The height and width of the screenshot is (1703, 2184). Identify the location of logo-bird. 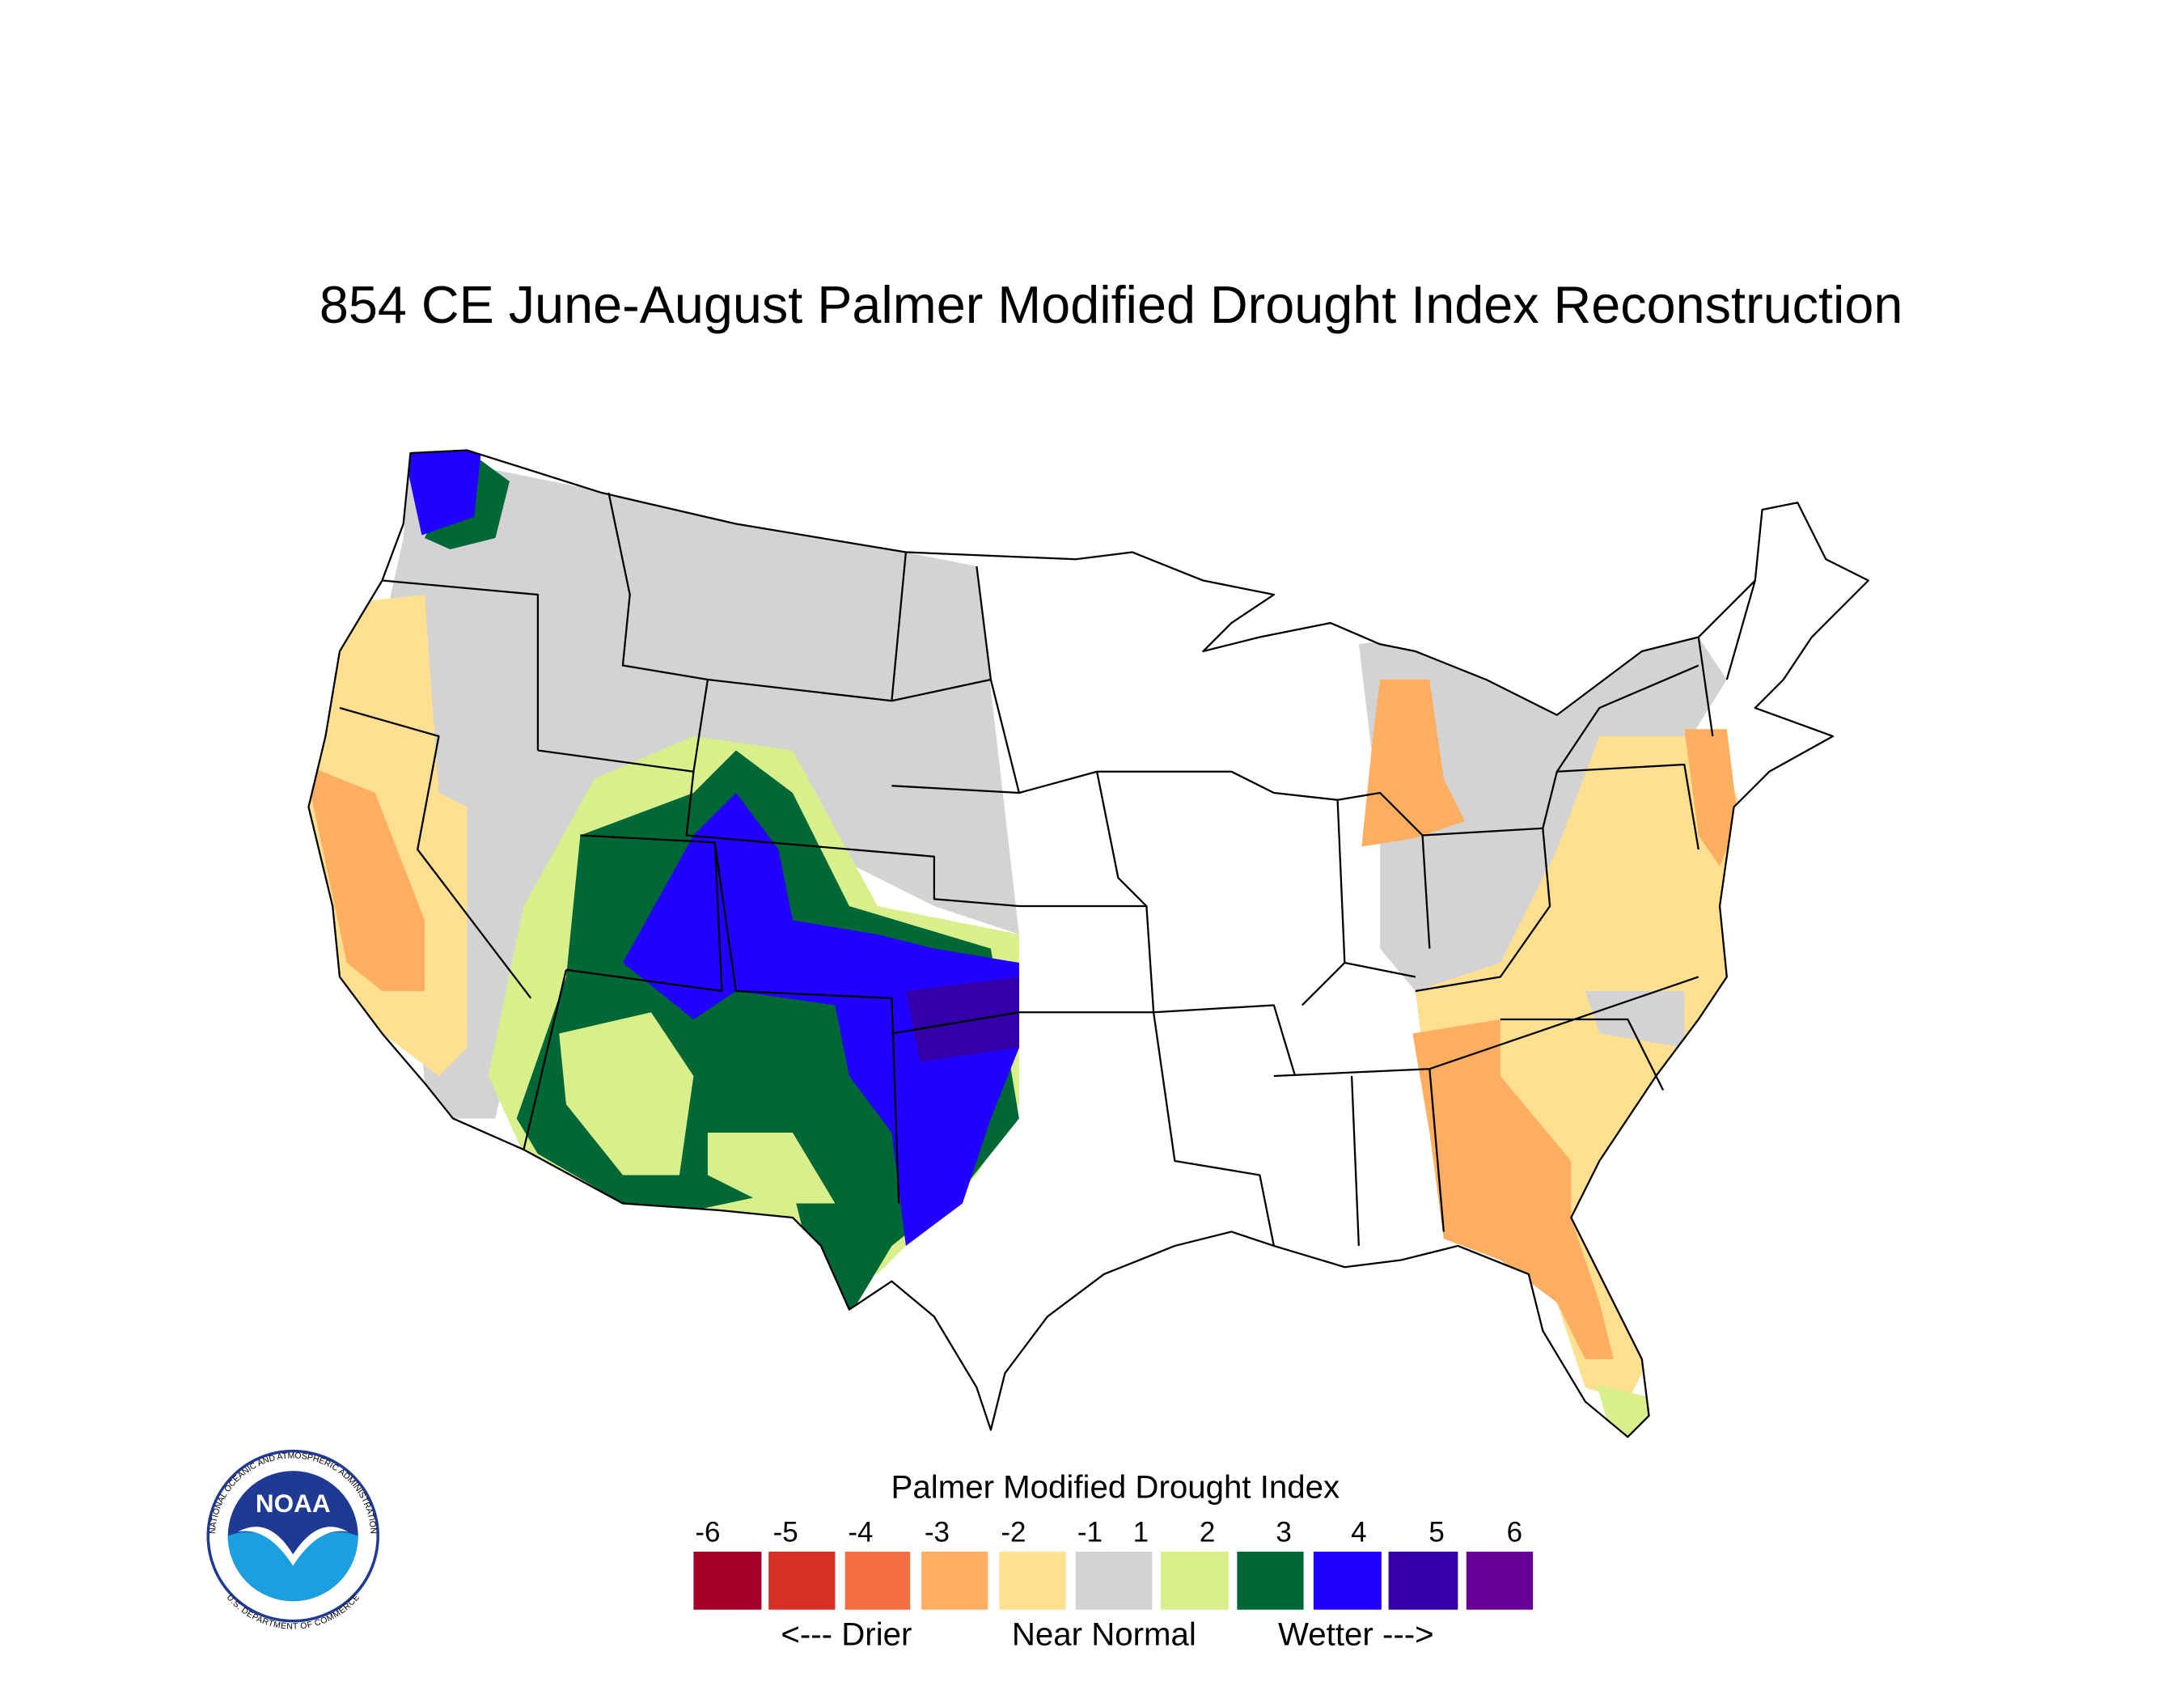
(293, 1546).